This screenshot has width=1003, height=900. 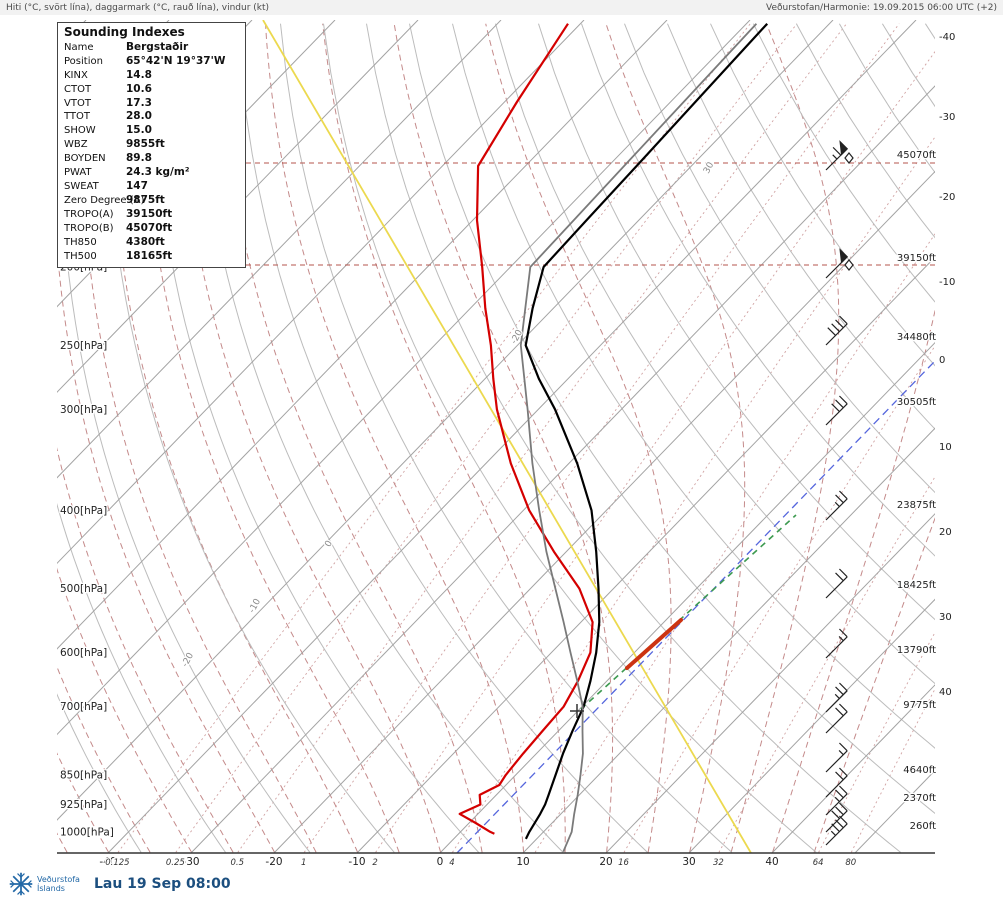 I want to click on altitude-label: 18425ft, so click(x=916, y=585).